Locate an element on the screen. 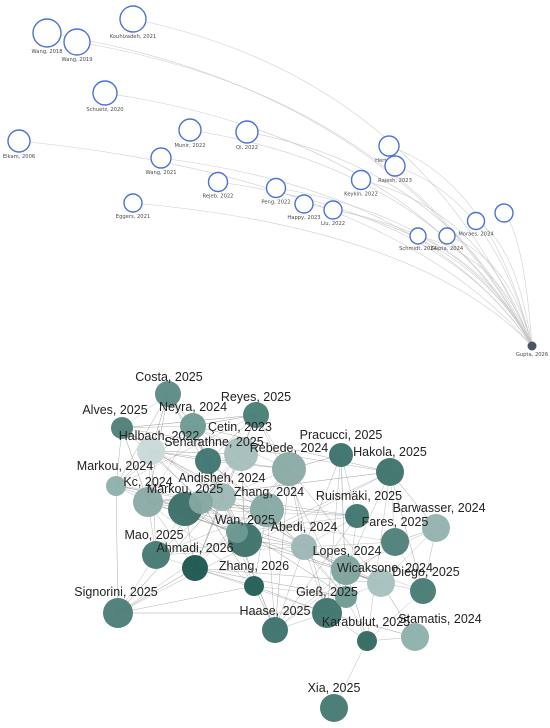  citation-node-fares-2025 is located at coordinates (395, 542).